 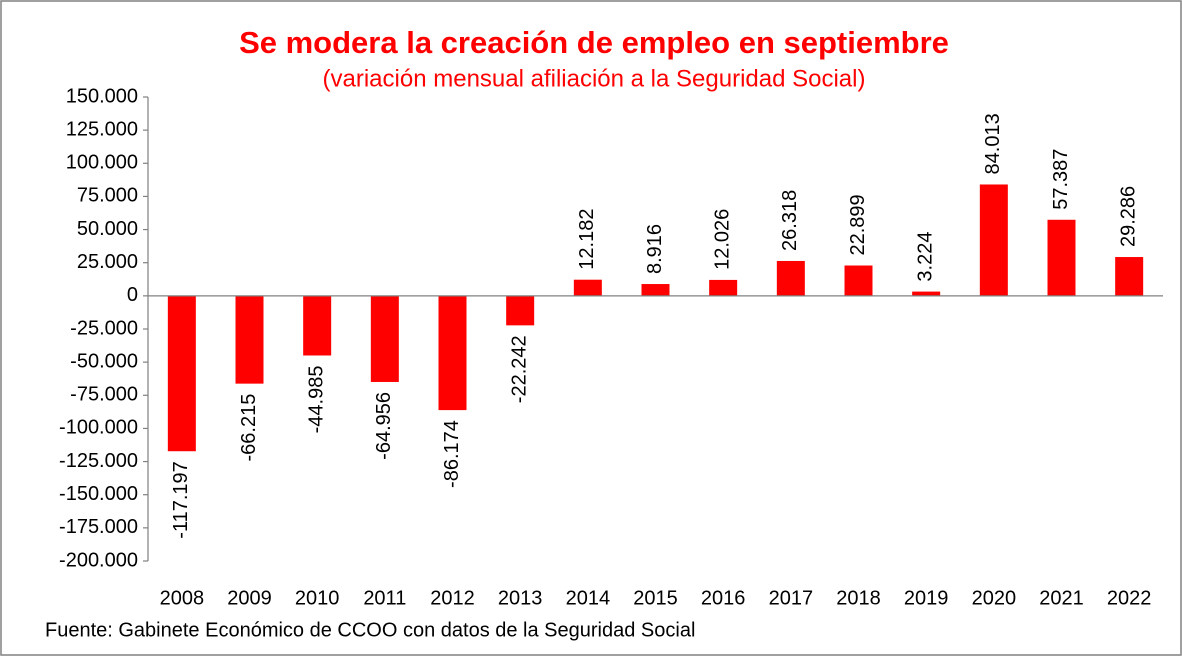 I want to click on value-label: -22.242, so click(x=519, y=369).